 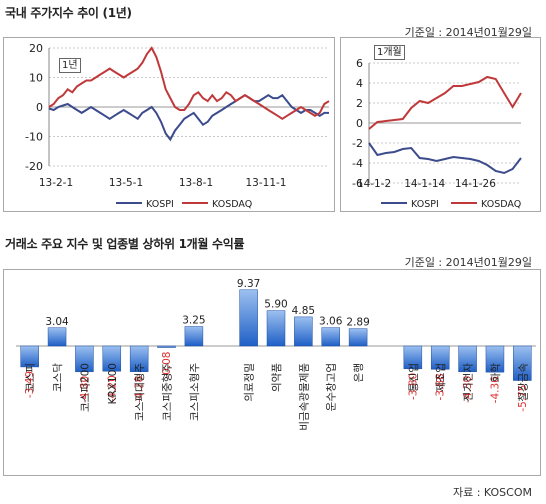 What do you see at coordinates (523, 398) in the screenshot?
I see `bar-value-label: -5.75` at bounding box center [523, 398].